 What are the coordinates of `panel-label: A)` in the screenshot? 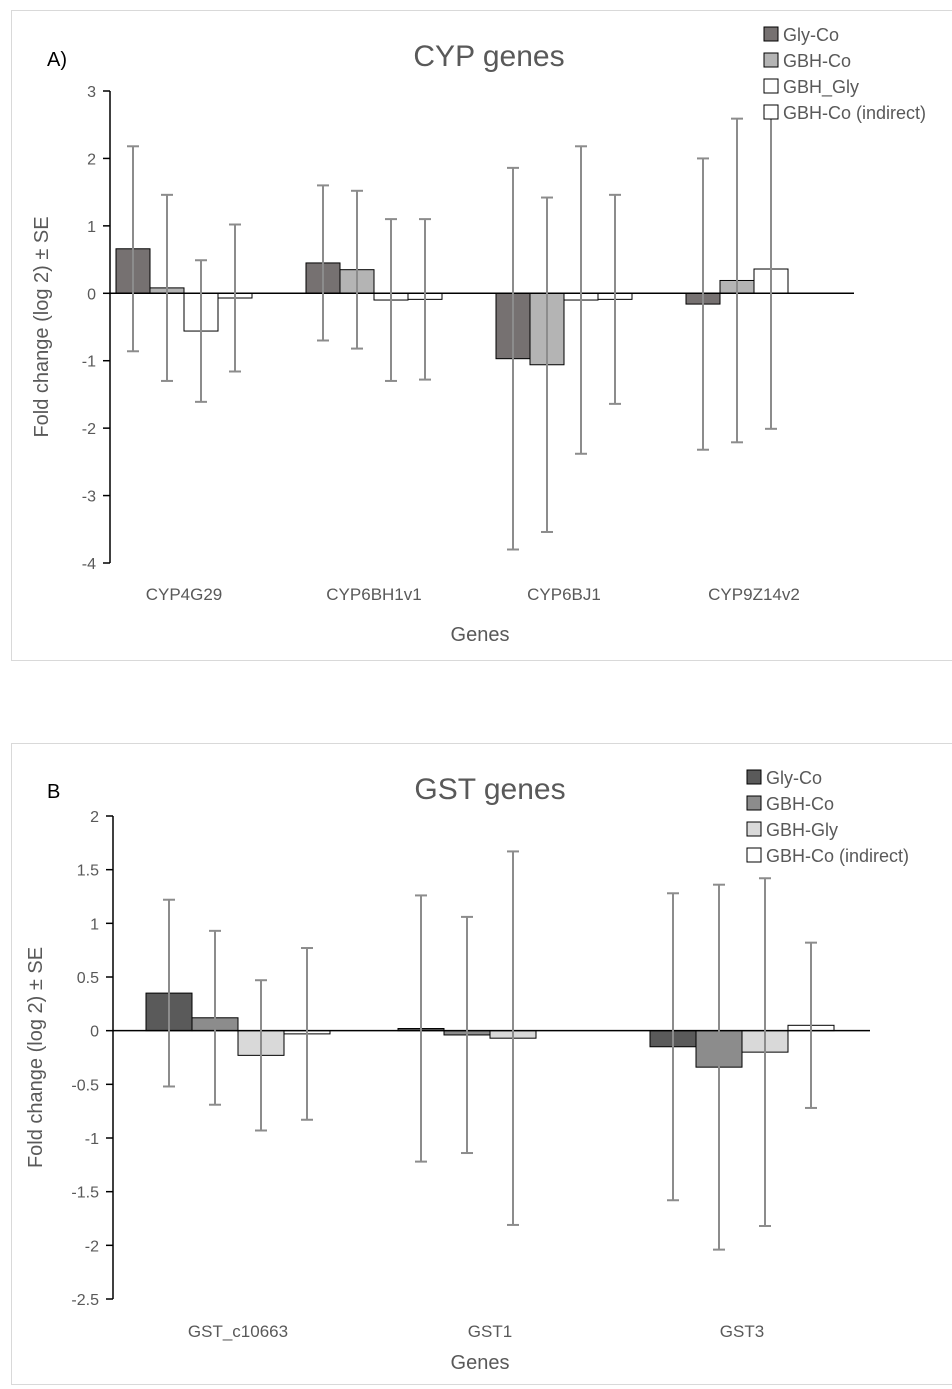 It's located at (57, 60).